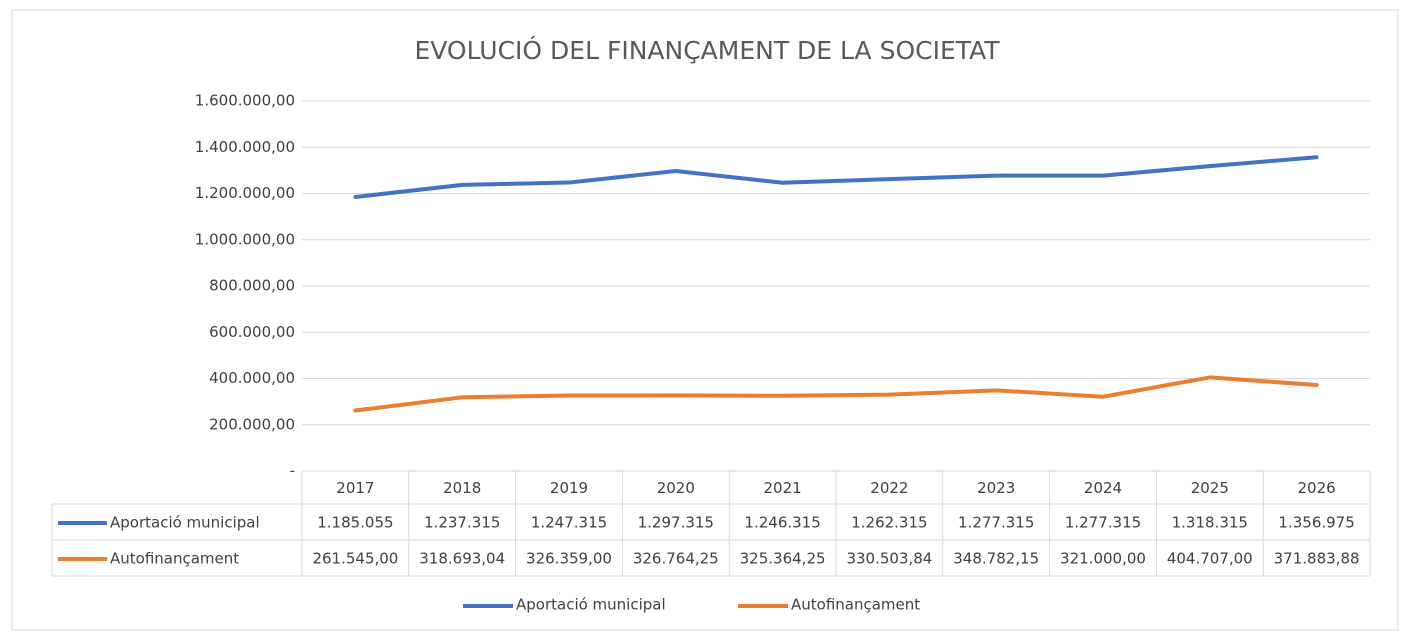 This screenshot has height=641, width=1404. Describe the element at coordinates (996, 488) in the screenshot. I see `x-tick-label: 2023` at that location.